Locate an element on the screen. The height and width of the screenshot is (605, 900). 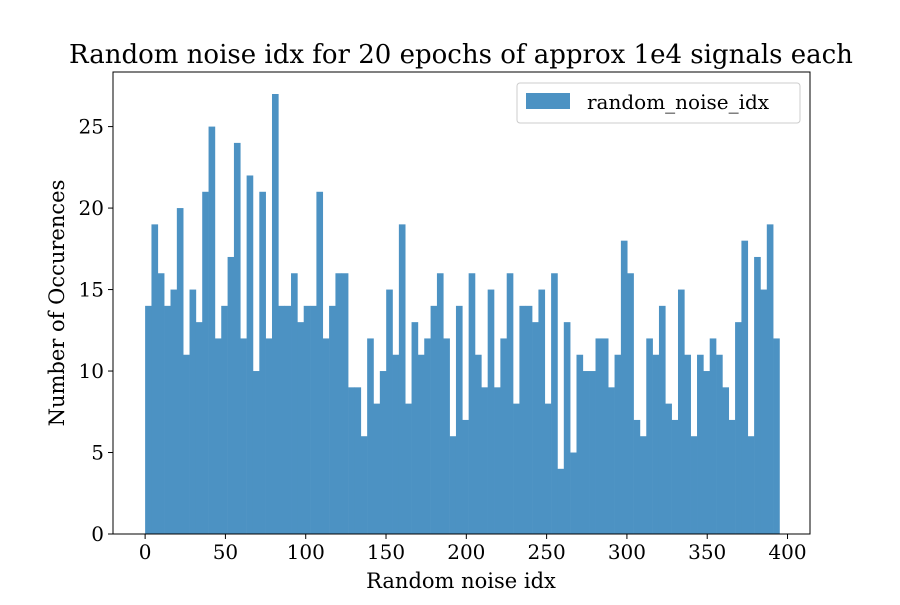
x-axis-label: Random noise idx is located at coordinates (461, 581).